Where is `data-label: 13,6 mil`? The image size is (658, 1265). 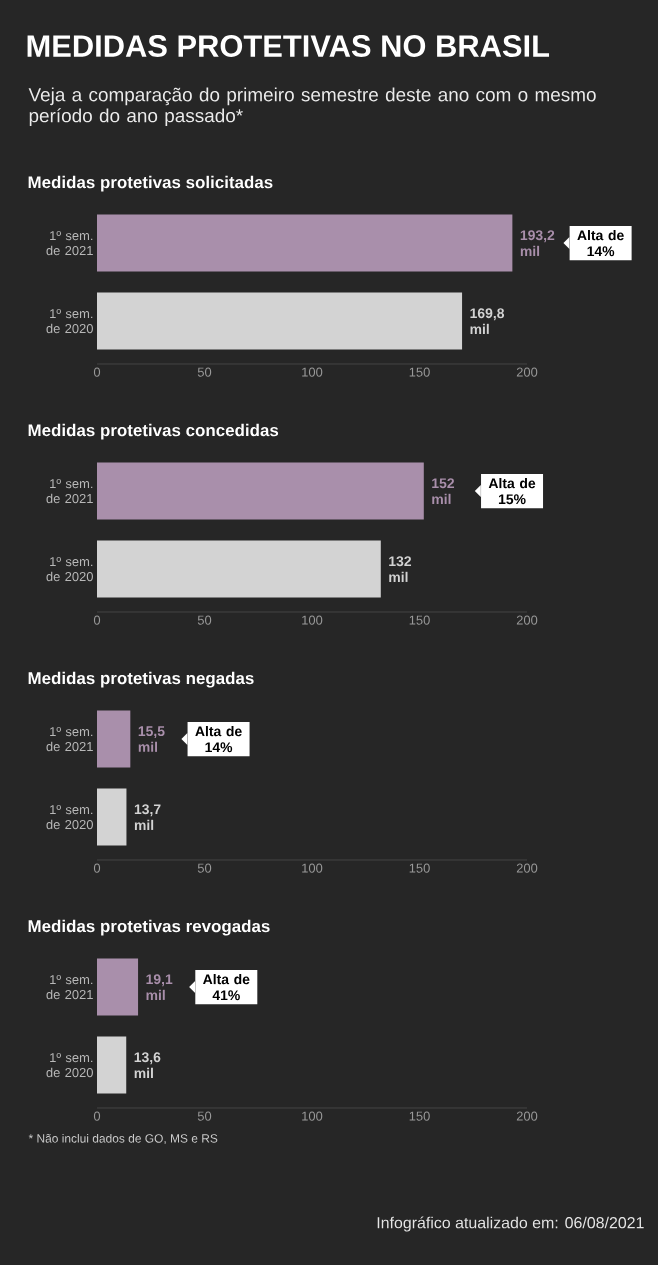
data-label: 13,6 mil is located at coordinates (147, 1065).